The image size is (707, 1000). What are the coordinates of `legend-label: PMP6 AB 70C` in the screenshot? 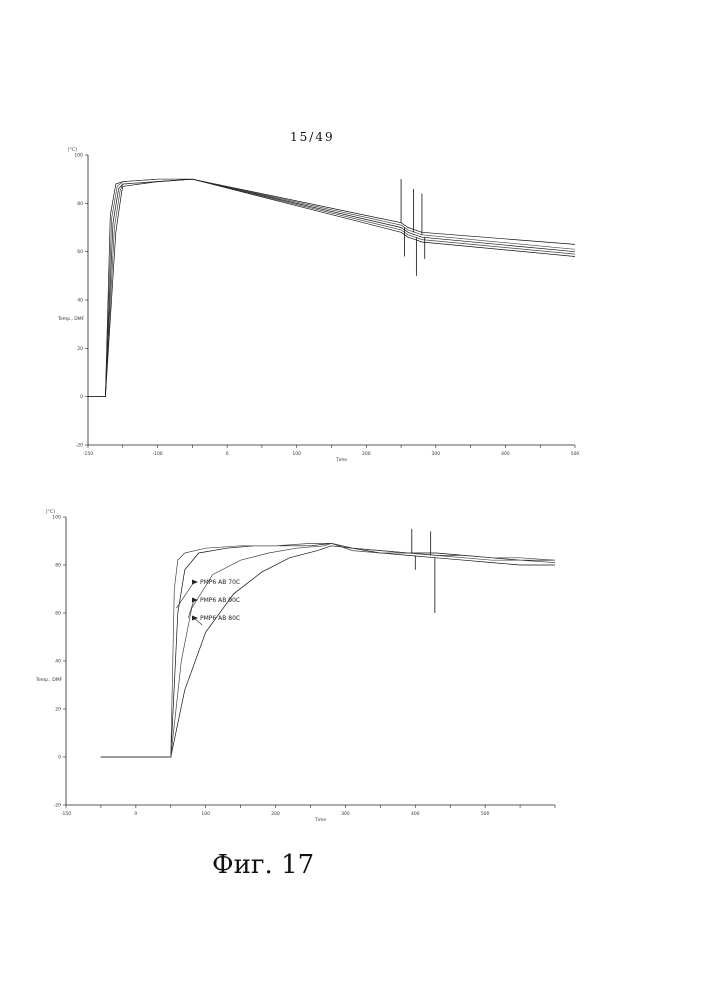 It's located at (220, 582).